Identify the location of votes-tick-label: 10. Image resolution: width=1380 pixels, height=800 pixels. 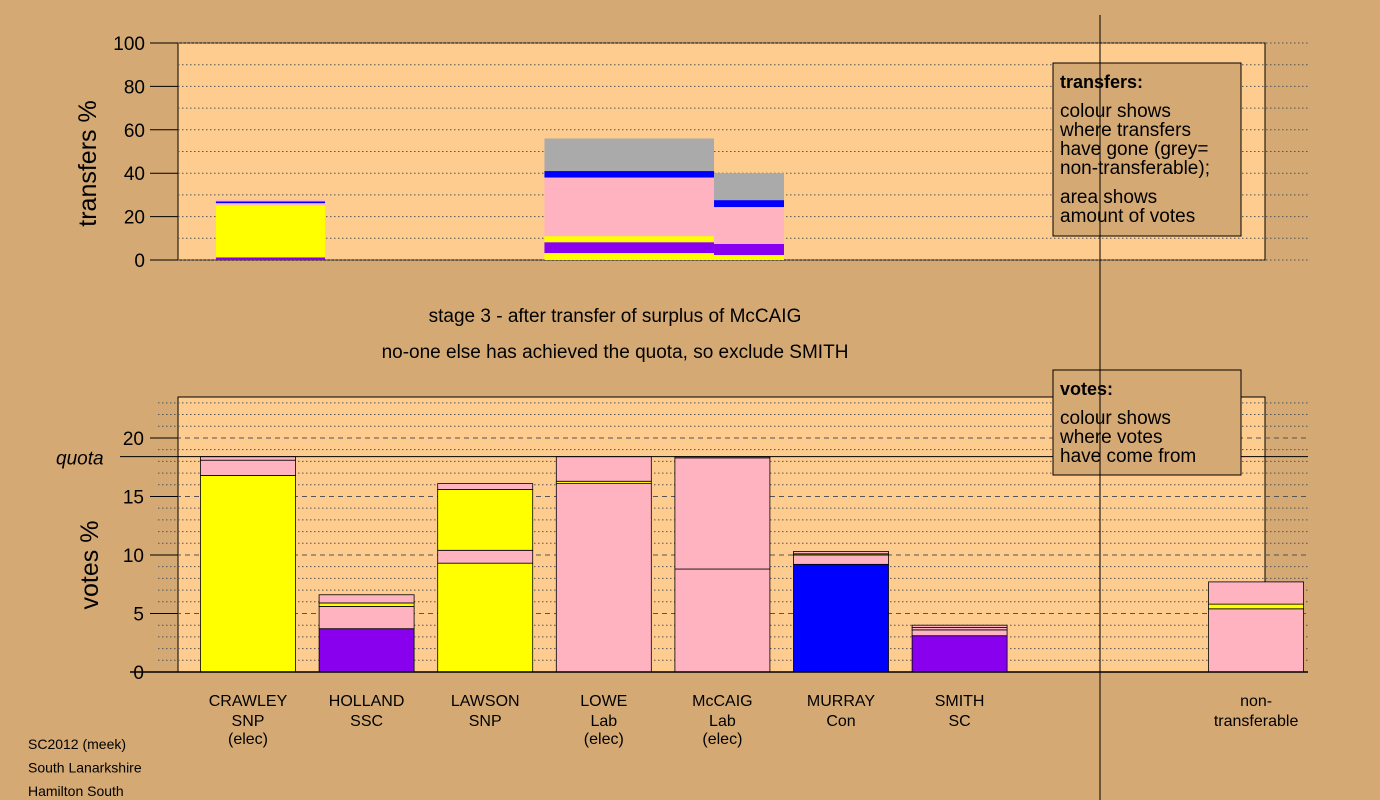
(133, 556).